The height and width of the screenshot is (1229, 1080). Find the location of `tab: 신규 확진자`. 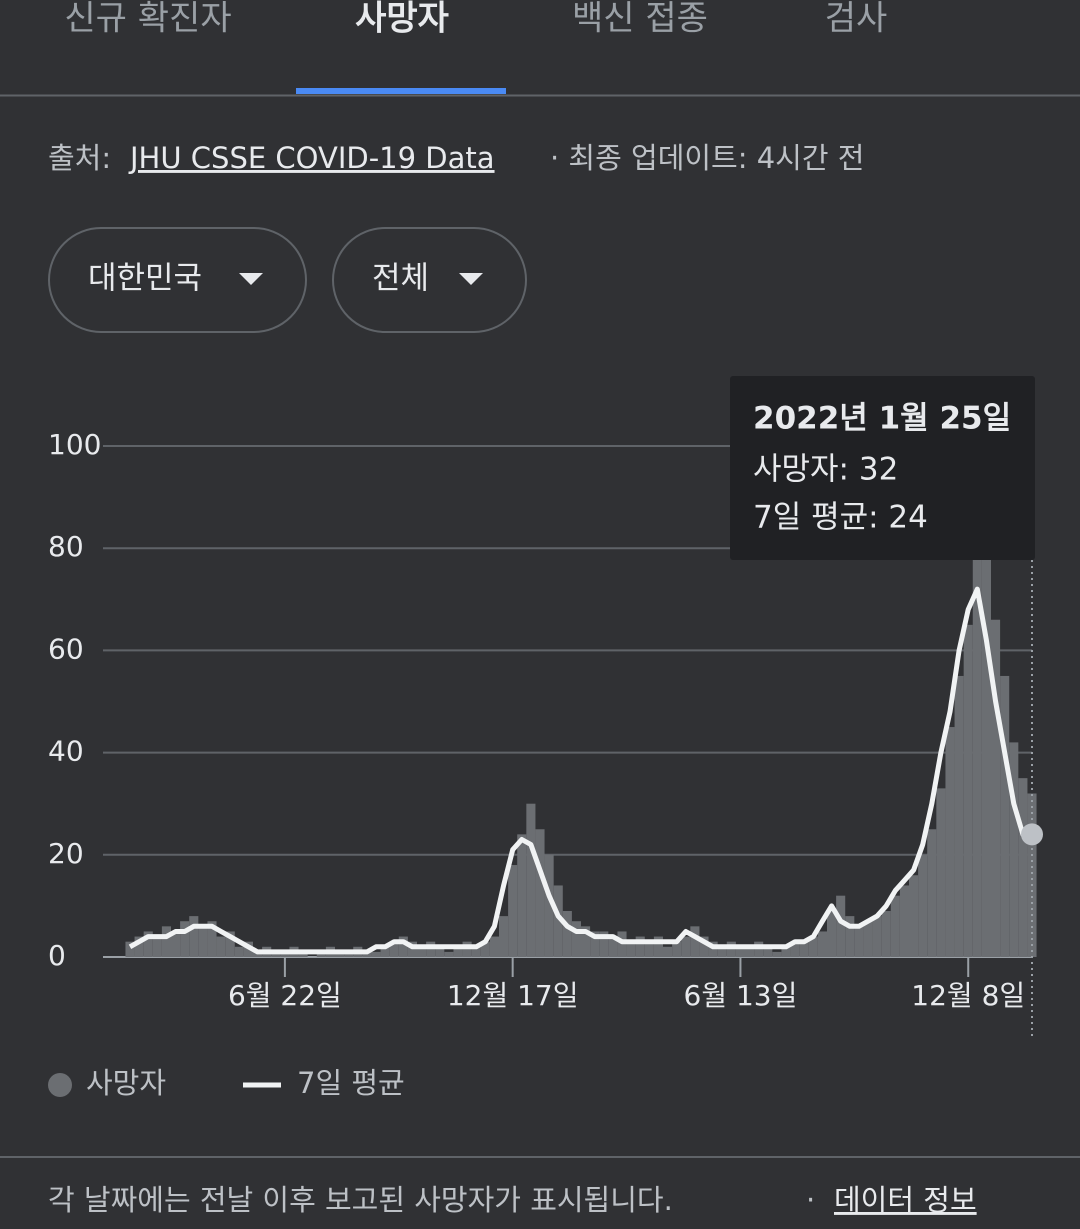

tab: 신규 확진자 is located at coordinates (147, 19).